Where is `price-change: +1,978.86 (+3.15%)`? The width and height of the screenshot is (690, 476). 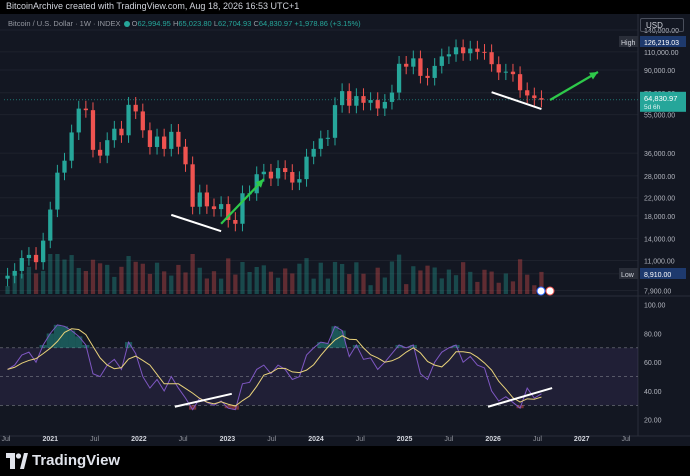 price-change: +1,978.86 (+3.15%) is located at coordinates (327, 23).